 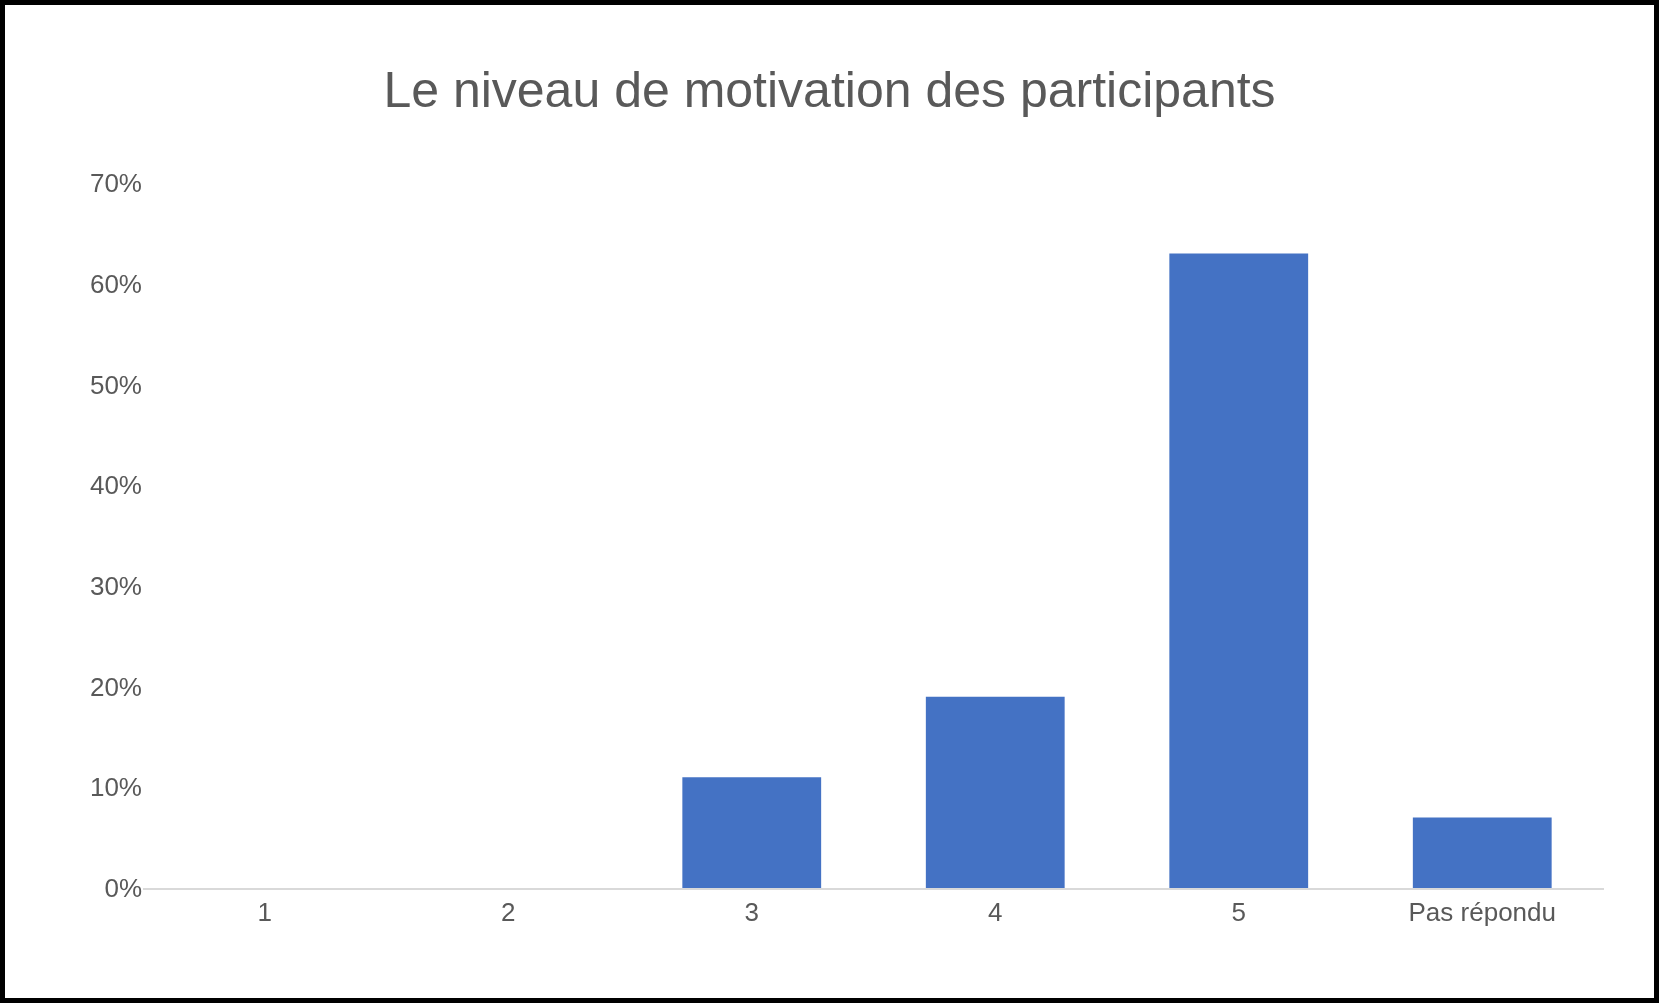 I want to click on y-tick-label: 70%, so click(x=115, y=183).